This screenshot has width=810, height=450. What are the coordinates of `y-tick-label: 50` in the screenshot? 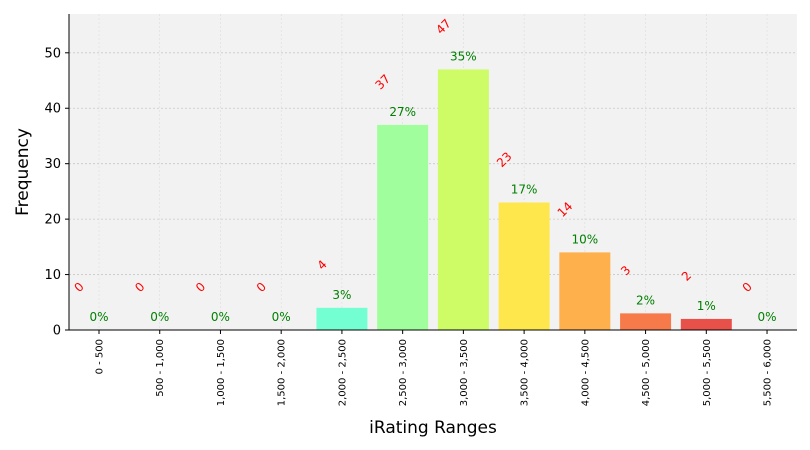 It's located at (52, 53).